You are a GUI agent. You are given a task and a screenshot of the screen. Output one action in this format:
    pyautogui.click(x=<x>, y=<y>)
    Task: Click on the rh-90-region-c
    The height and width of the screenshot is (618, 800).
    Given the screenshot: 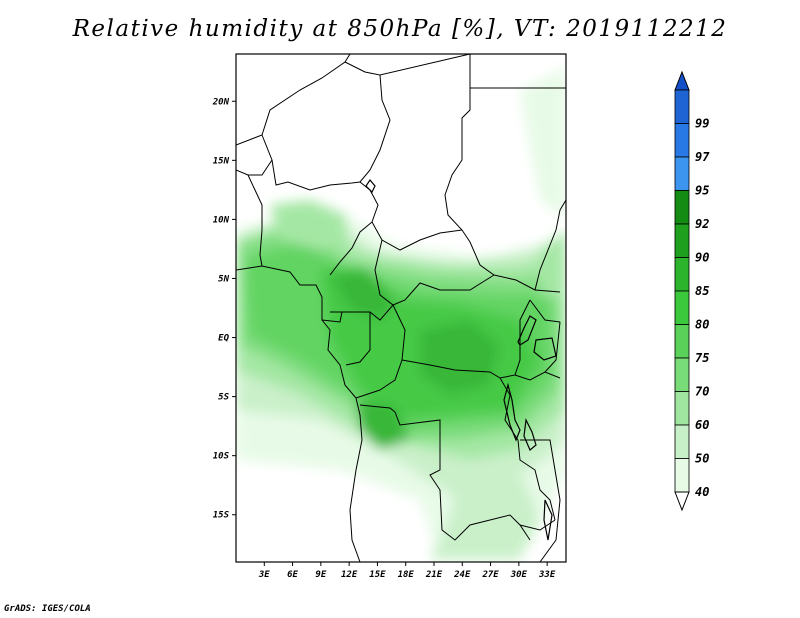 What is the action you would take?
    pyautogui.click(x=382, y=425)
    